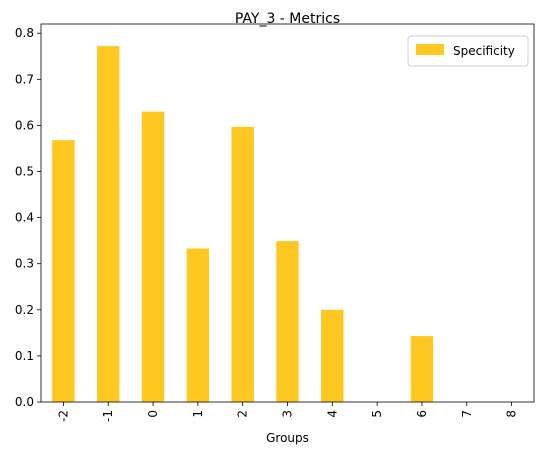  Describe the element at coordinates (63, 271) in the screenshot. I see `bar--2` at that location.